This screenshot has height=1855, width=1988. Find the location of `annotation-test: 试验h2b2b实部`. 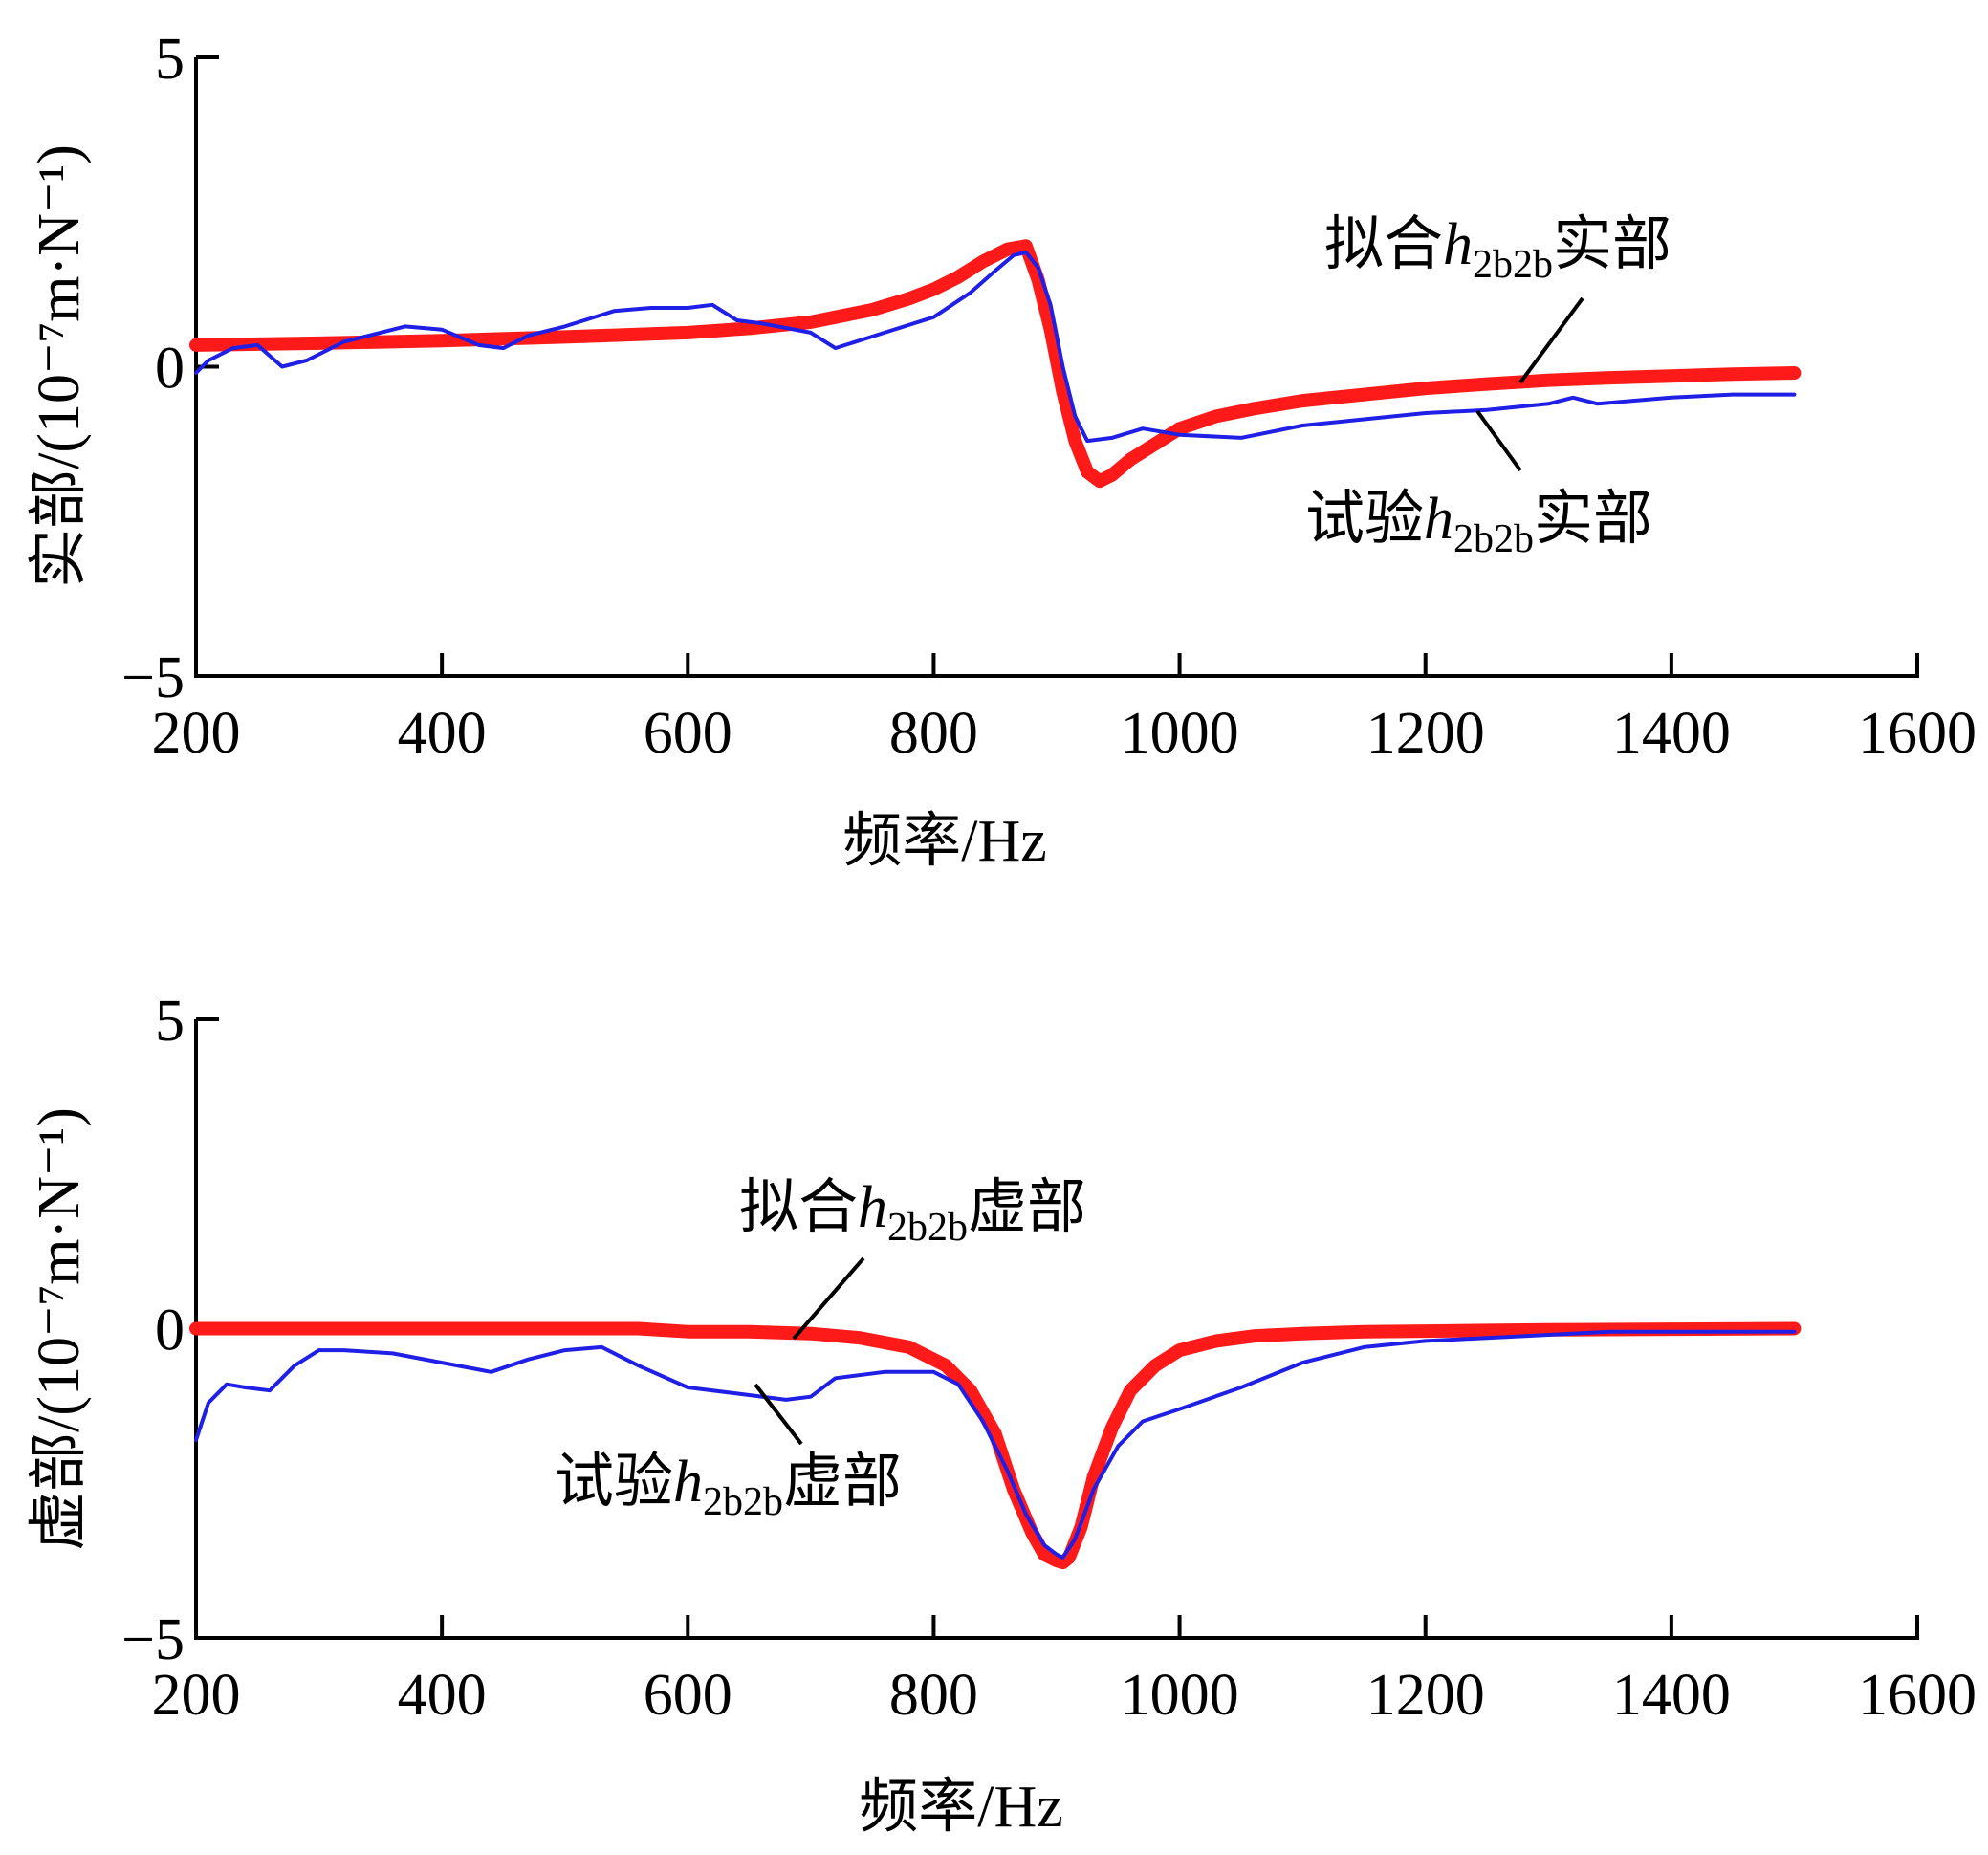

annotation-test: 试验h2b2b实部 is located at coordinates (1478, 524).